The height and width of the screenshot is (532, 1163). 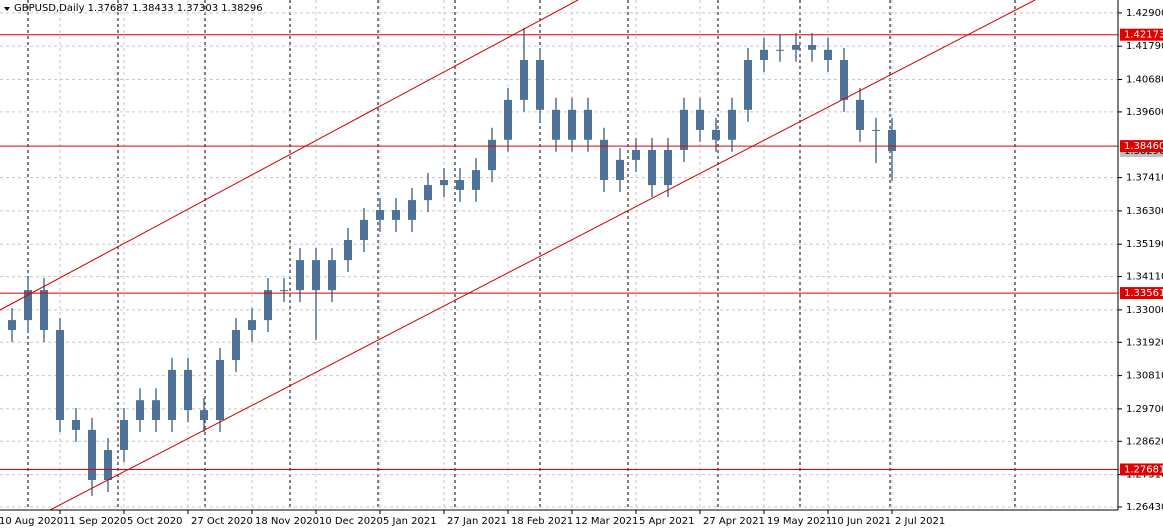 What do you see at coordinates (1144, 441) in the screenshot?
I see `y-tick-label: 1.28620` at bounding box center [1144, 441].